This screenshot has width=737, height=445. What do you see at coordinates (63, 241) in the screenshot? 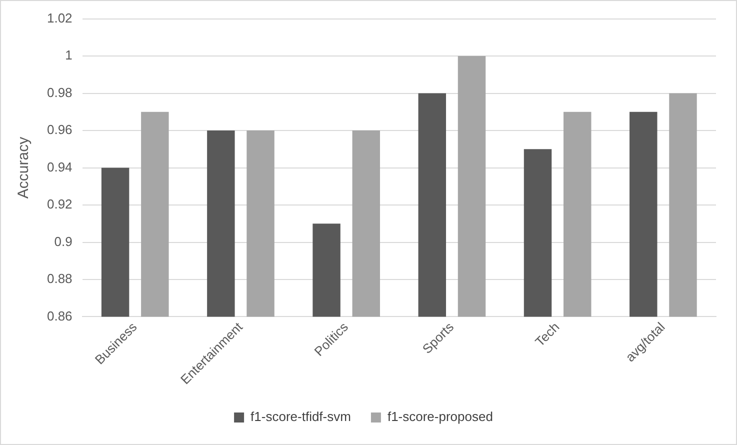
I see `y-tick-label: 0.9` at bounding box center [63, 241].